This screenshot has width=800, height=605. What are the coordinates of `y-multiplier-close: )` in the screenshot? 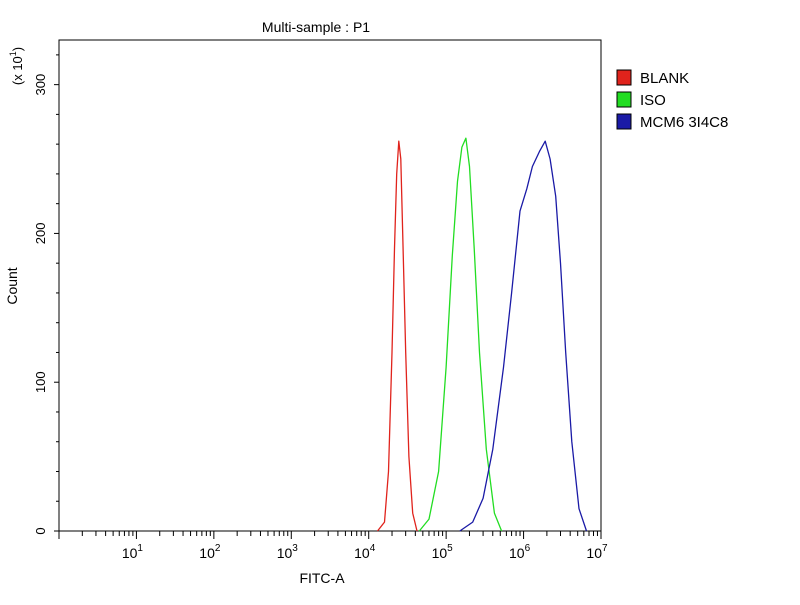 It's located at (17, 49).